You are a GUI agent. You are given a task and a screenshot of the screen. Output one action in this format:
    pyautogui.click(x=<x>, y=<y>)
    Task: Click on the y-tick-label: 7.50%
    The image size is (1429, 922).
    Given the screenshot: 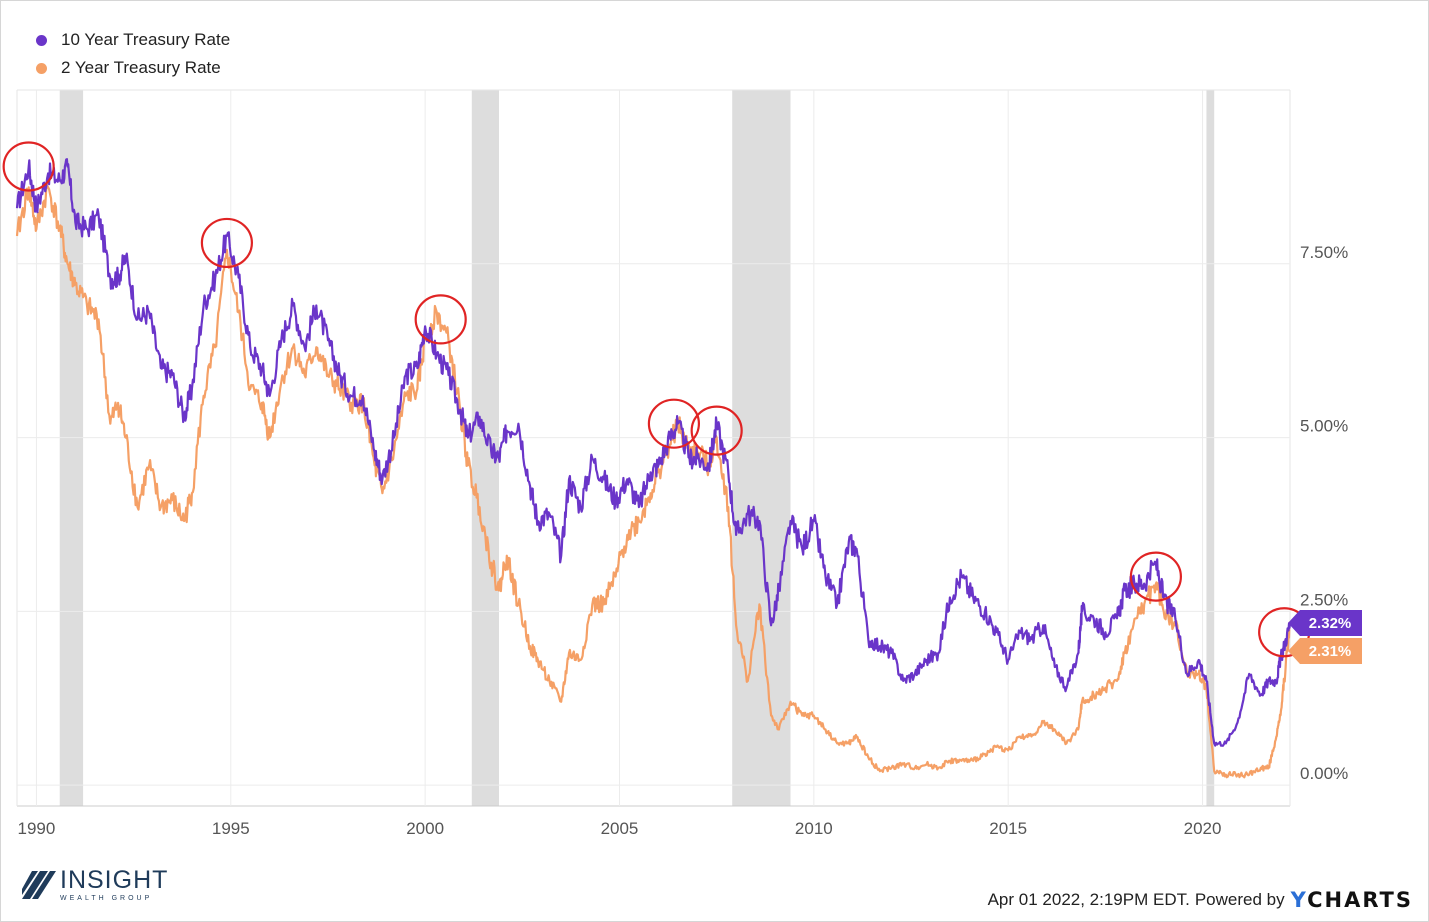 What is the action you would take?
    pyautogui.click(x=1324, y=252)
    